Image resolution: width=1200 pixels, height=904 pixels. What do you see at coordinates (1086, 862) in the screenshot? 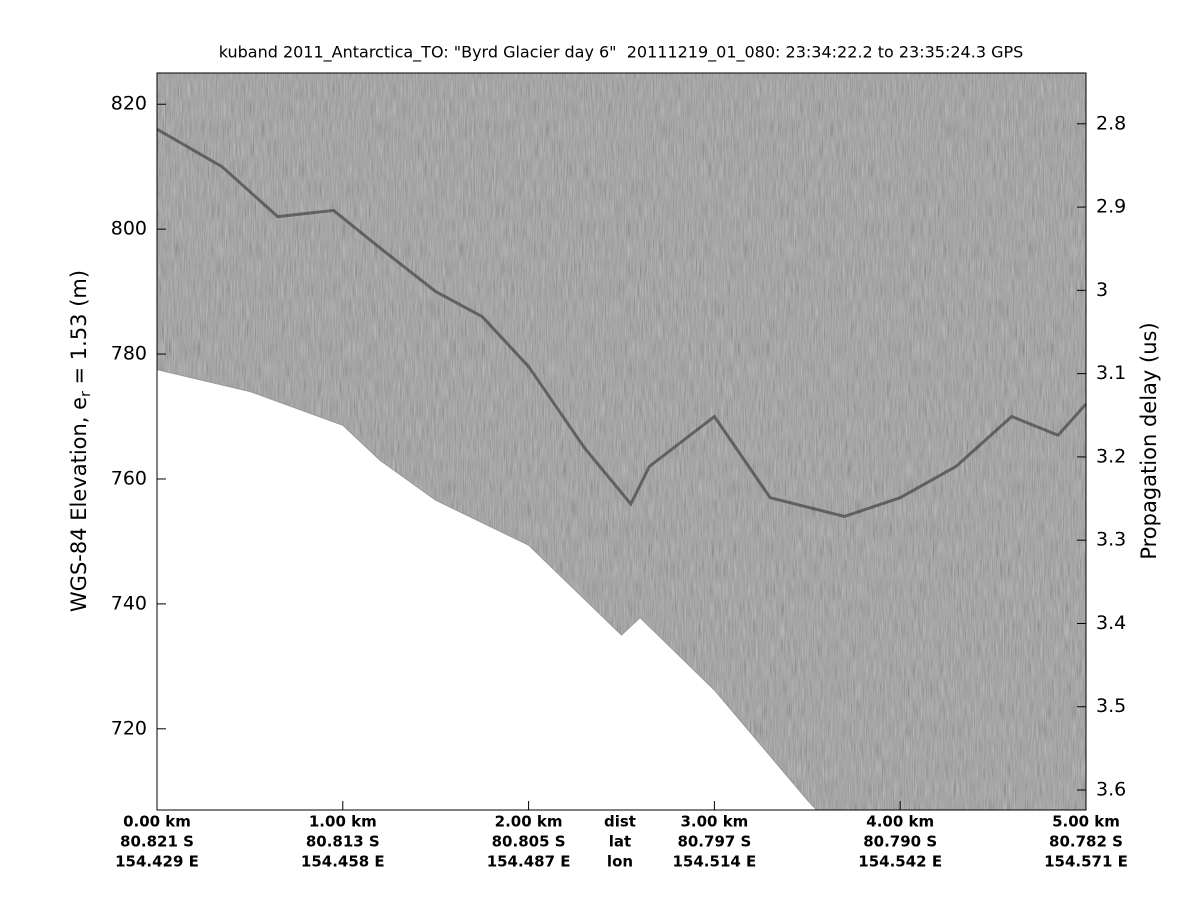
I see `lon-label: 154.571 E` at bounding box center [1086, 862].